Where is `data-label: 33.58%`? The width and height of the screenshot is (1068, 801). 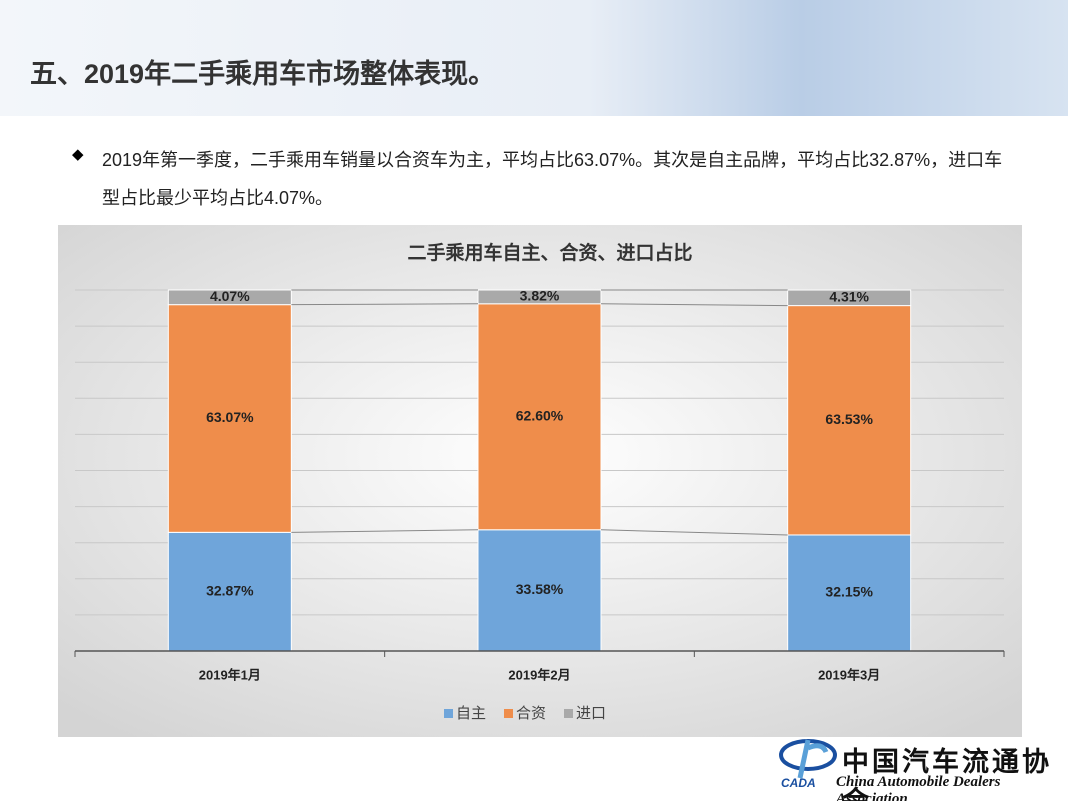
data-label: 33.58% is located at coordinates (540, 589).